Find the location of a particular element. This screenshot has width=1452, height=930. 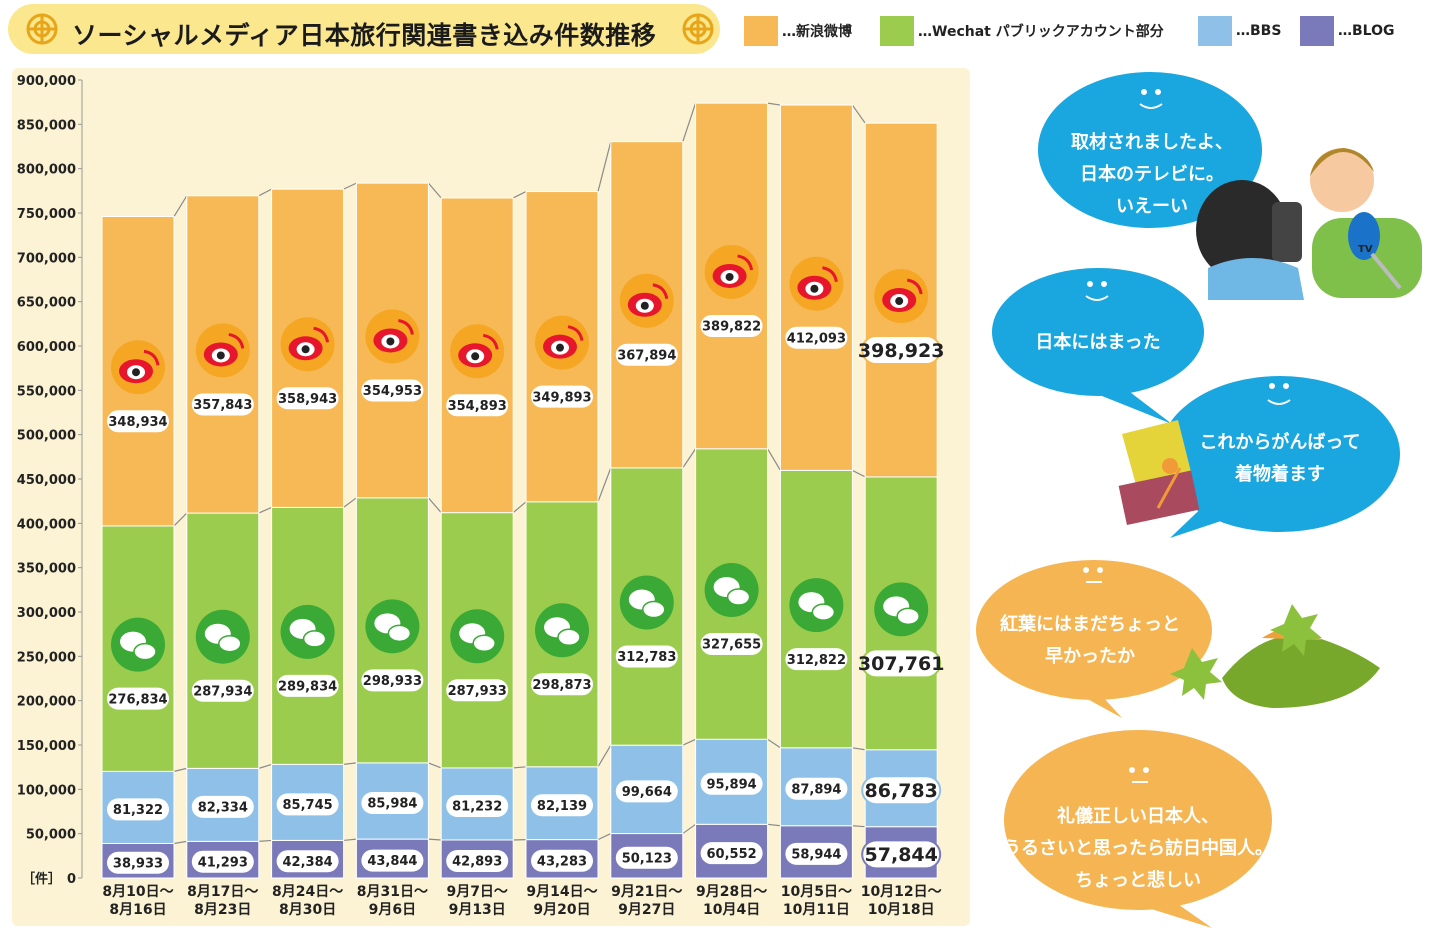

data-label-blog: 57,844 is located at coordinates (901, 854).